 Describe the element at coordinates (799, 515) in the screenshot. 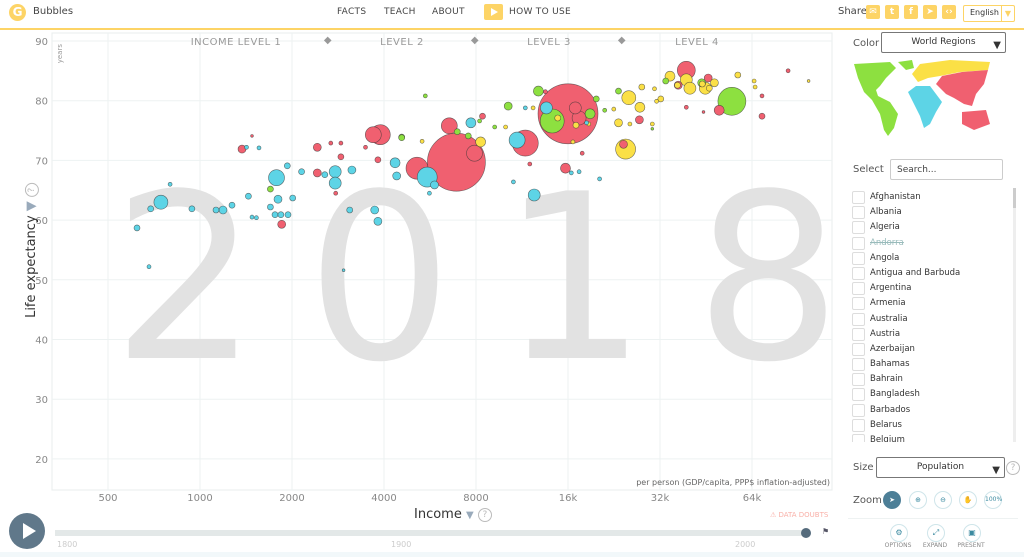

I see `data-doubts-link: ⚠ DATA DOUBTS` at that location.